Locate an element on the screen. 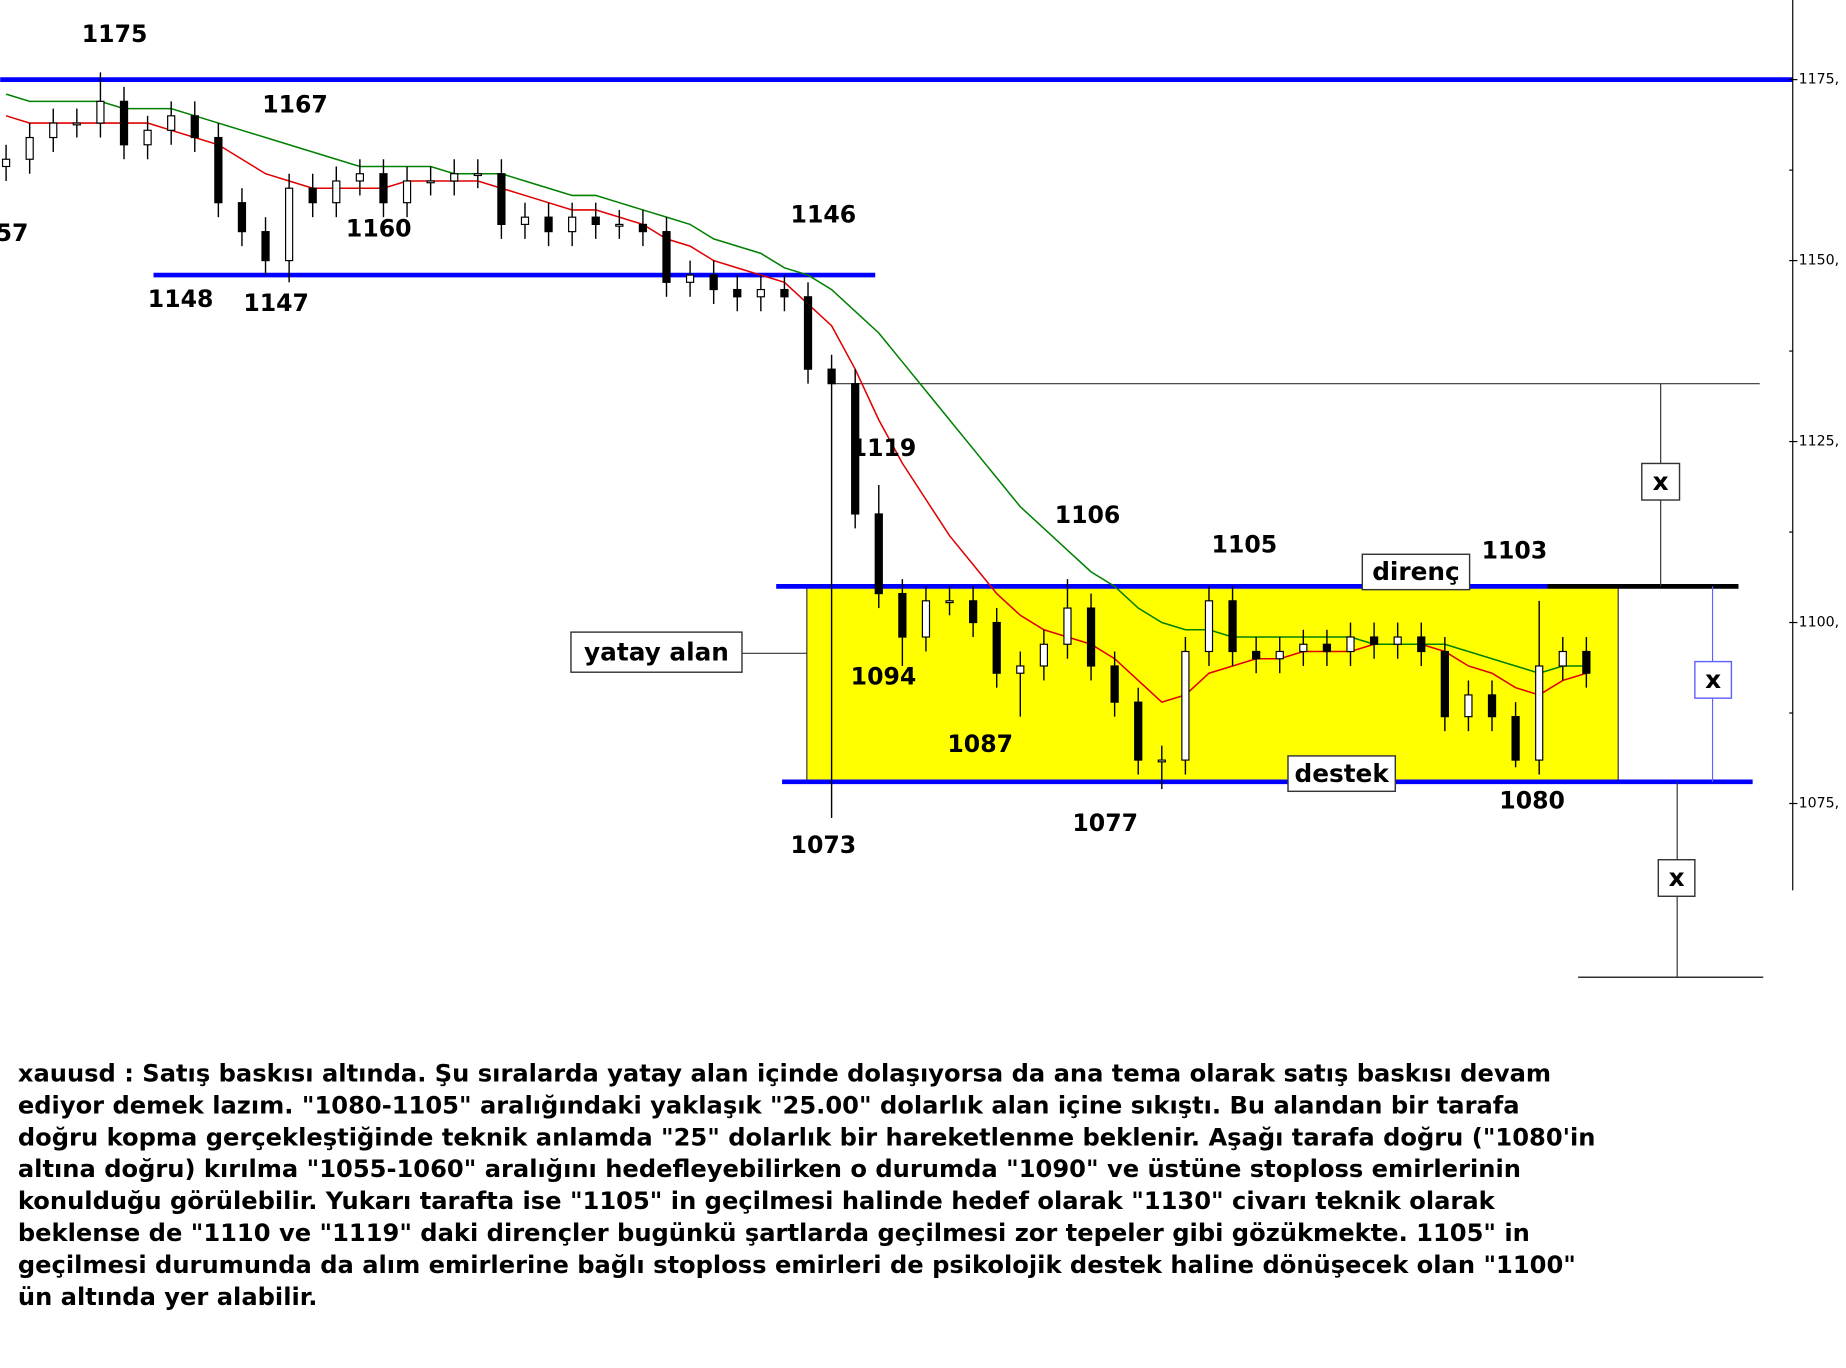 This screenshot has height=1368, width=1846. price-annotation: 1106 is located at coordinates (1088, 515).